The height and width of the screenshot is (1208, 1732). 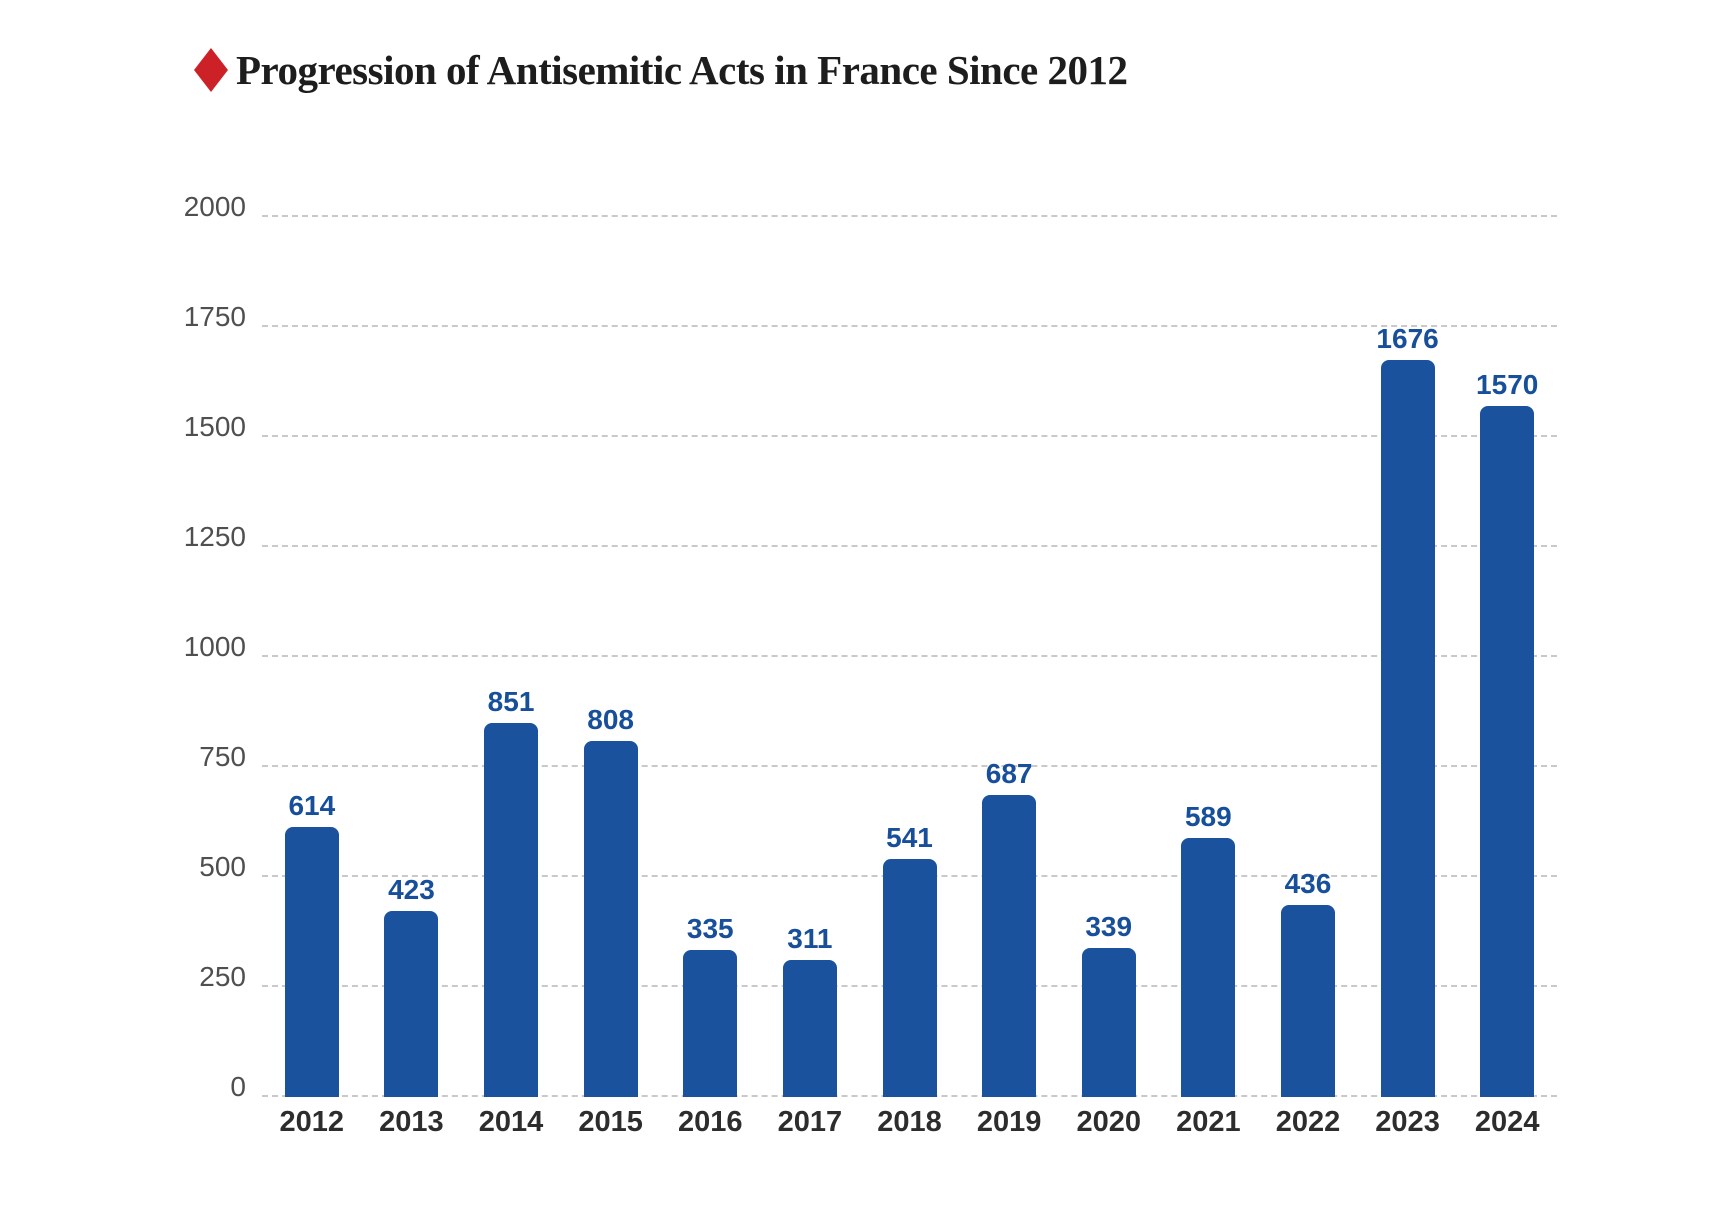 What do you see at coordinates (610, 677) in the screenshot?
I see `bar-group: 808 2015` at bounding box center [610, 677].